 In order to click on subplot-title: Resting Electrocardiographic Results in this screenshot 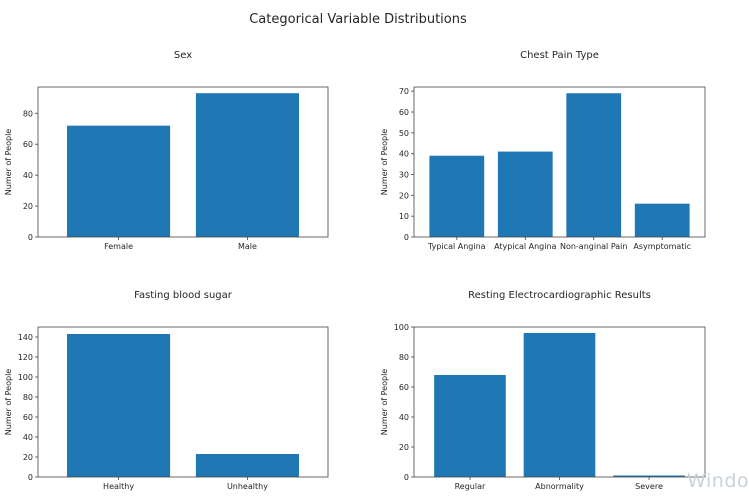, I will do `click(559, 295)`.